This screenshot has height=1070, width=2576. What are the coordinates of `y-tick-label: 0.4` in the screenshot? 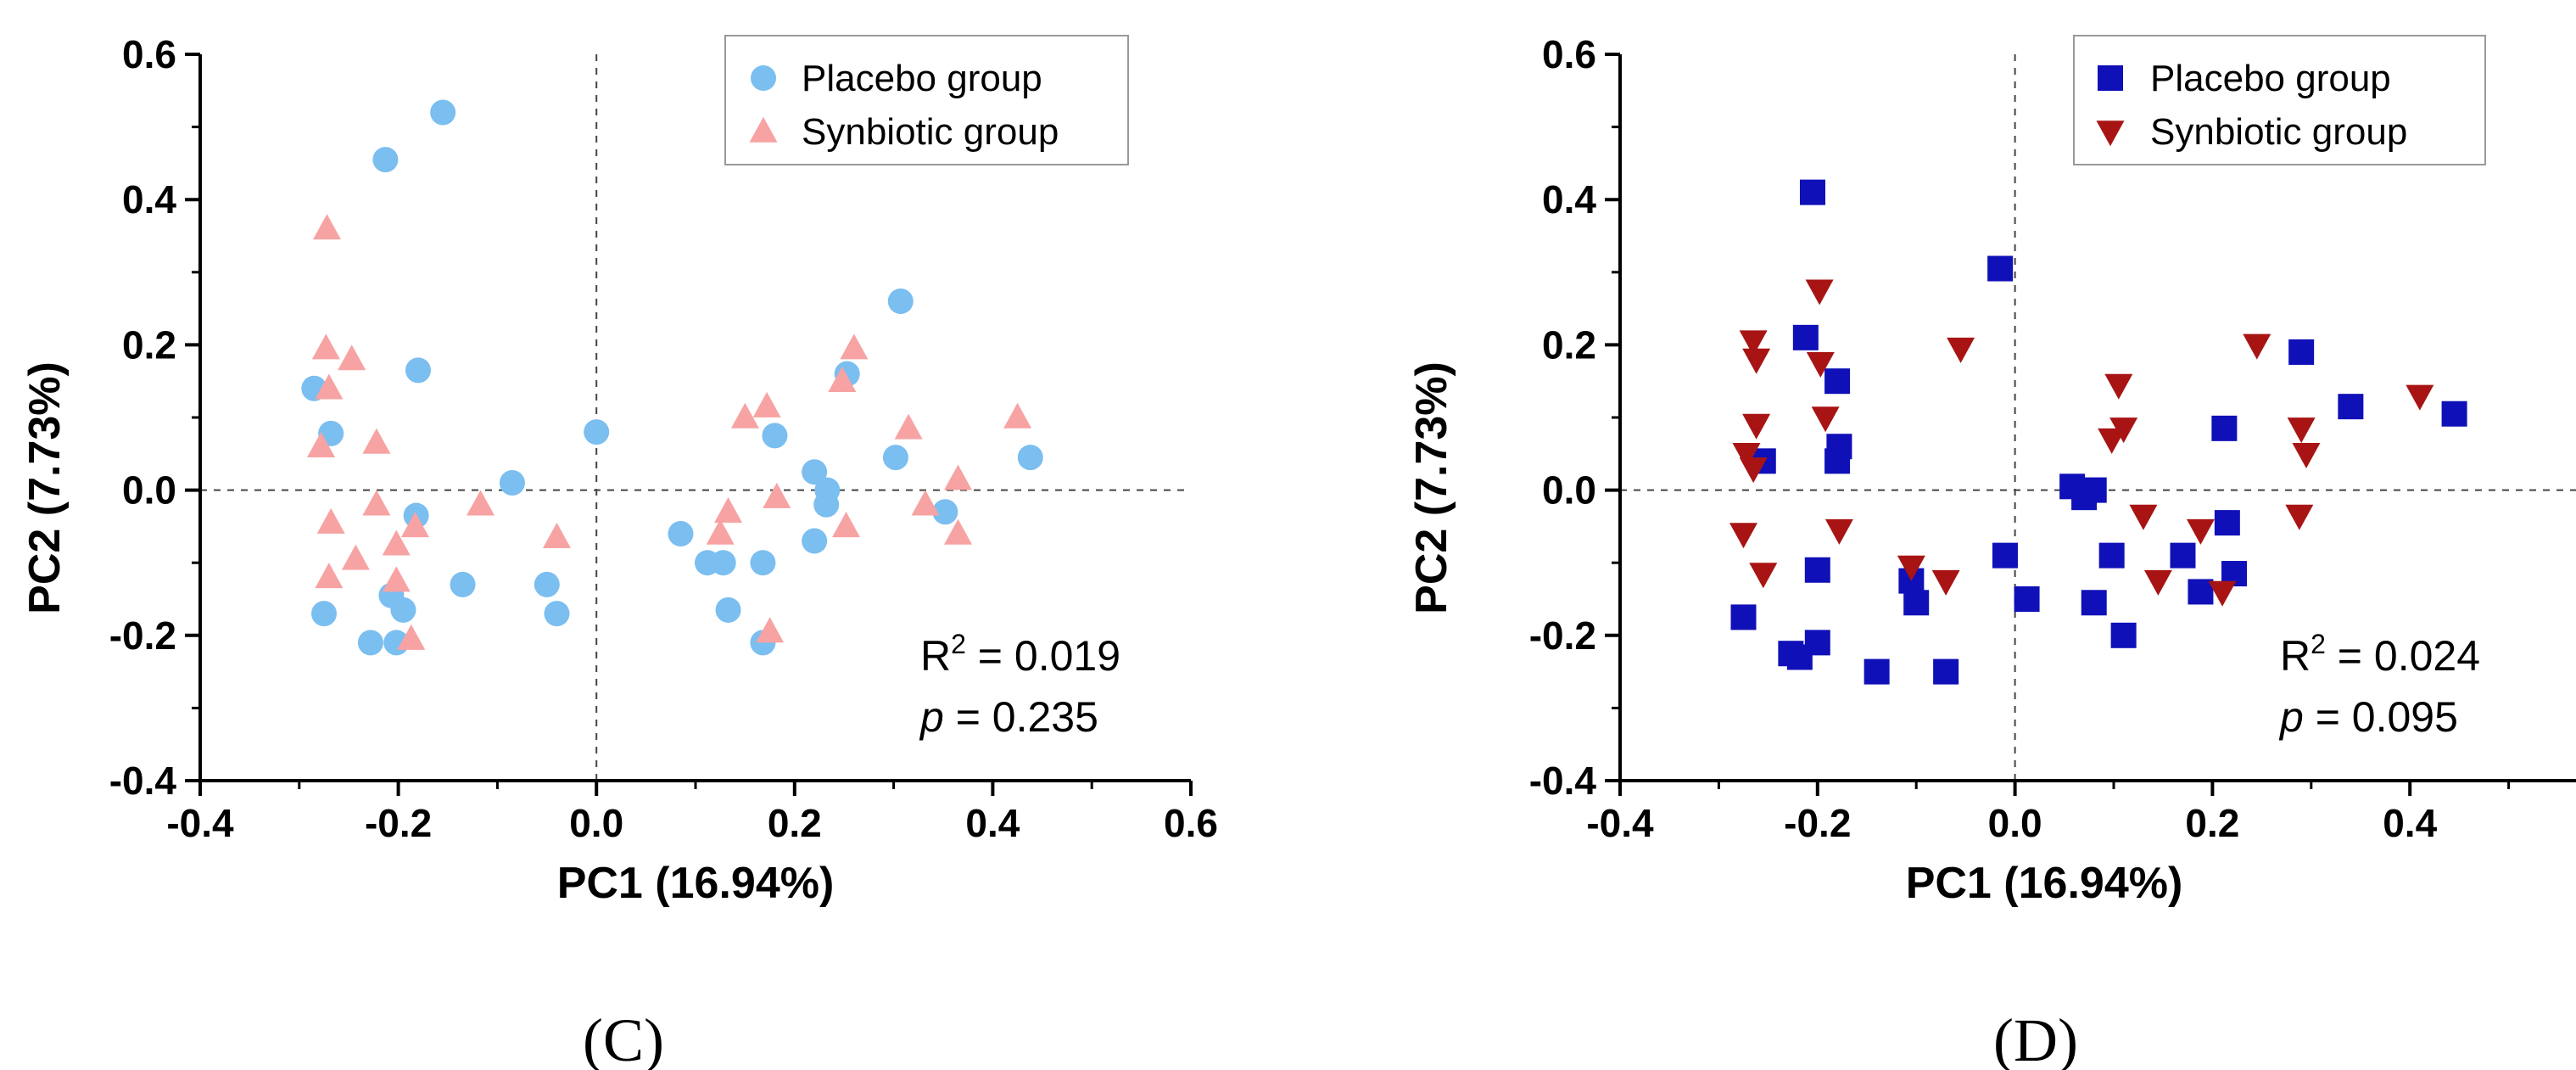 It's located at (149, 199).